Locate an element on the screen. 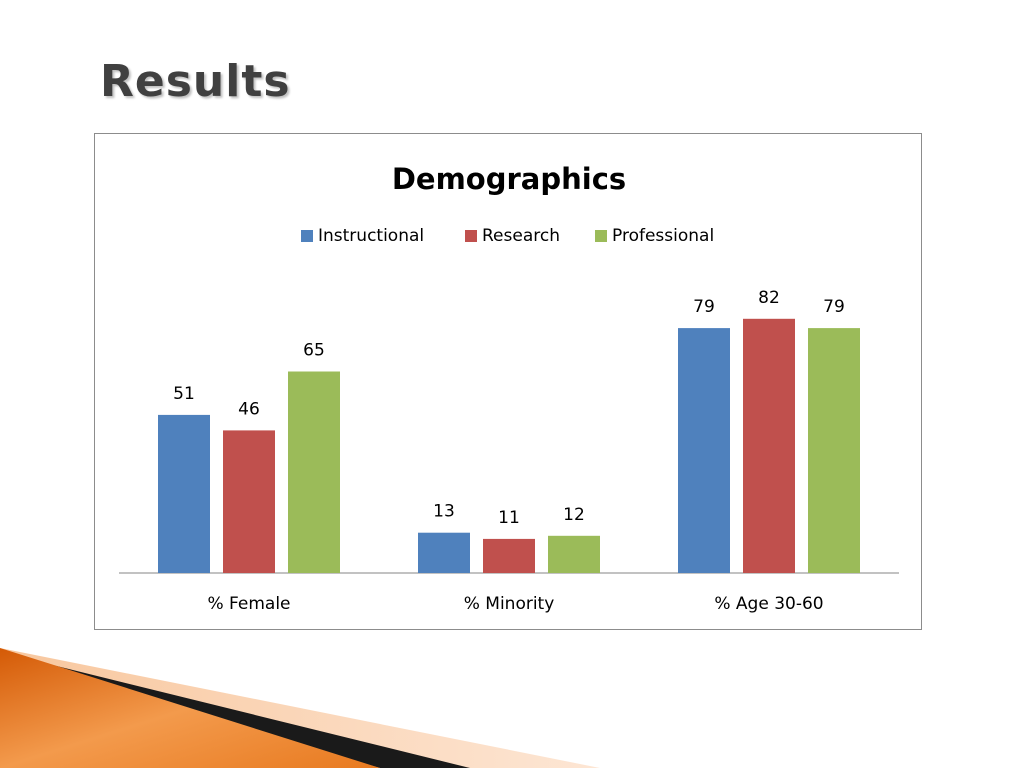  category-label-2: % Age 30-60 is located at coordinates (768, 604).